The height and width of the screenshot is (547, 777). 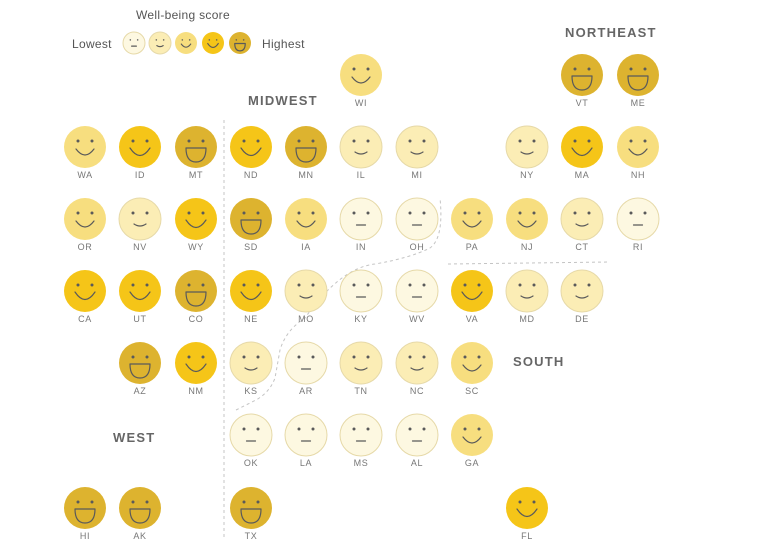 I want to click on state-abbr-label: DE, so click(x=582, y=319).